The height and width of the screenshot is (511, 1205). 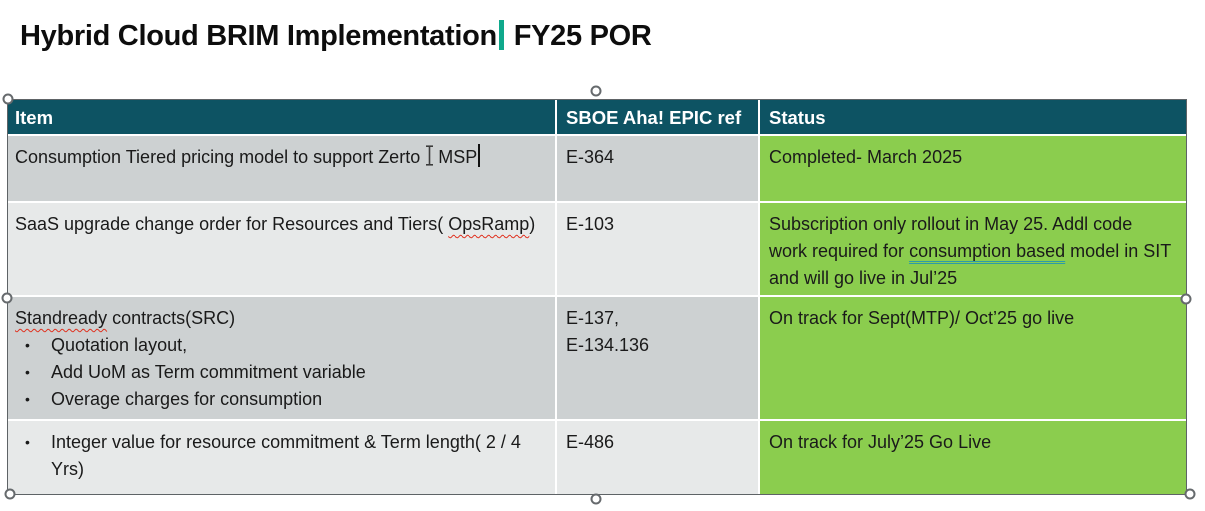 What do you see at coordinates (973, 358) in the screenshot?
I see `status-cell: On track for Sept(MTP)/ Oct’25 go live` at bounding box center [973, 358].